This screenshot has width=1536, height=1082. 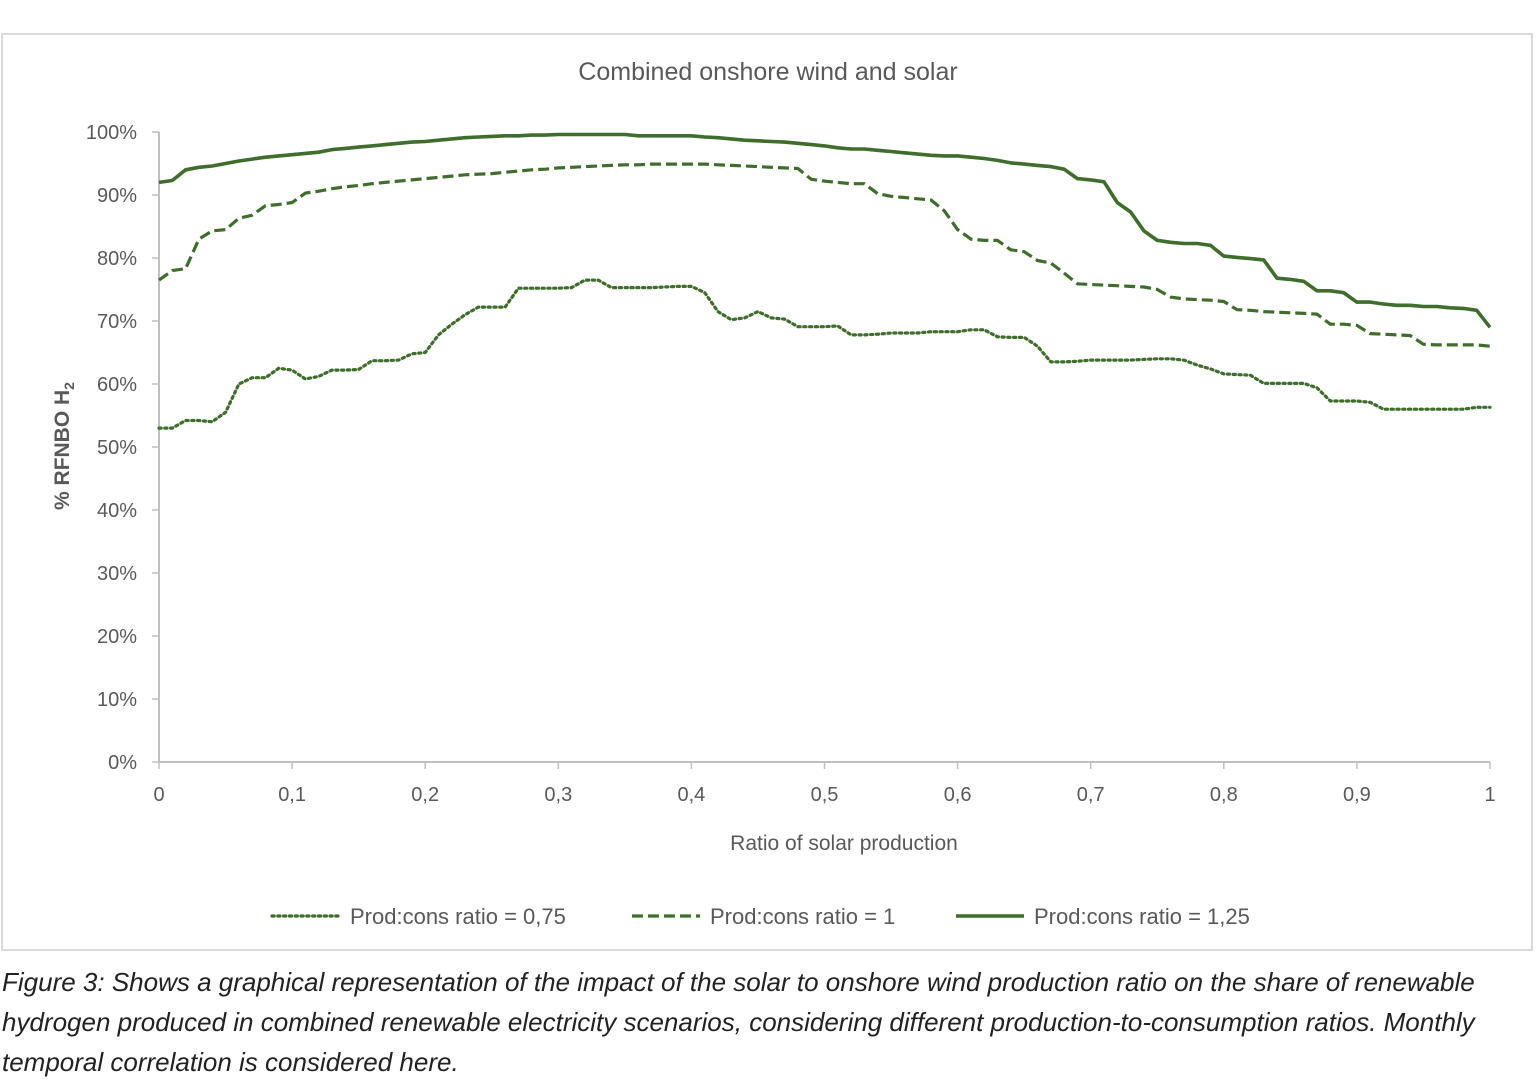 I want to click on x-tick-label: 0,2, so click(x=425, y=795).